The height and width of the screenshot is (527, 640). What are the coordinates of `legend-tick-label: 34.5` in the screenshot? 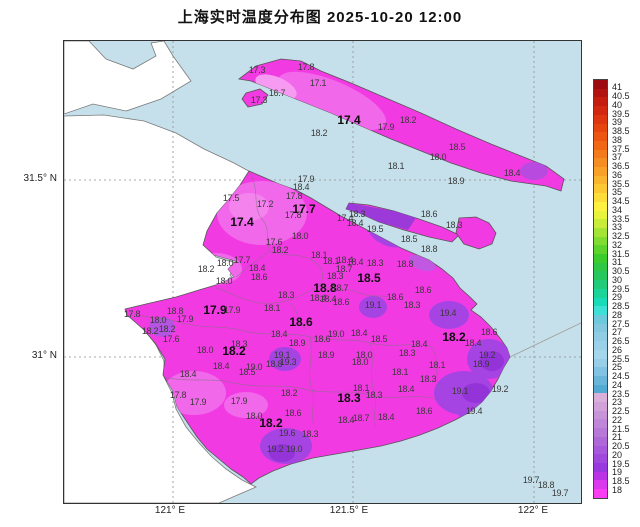 It's located at (621, 201).